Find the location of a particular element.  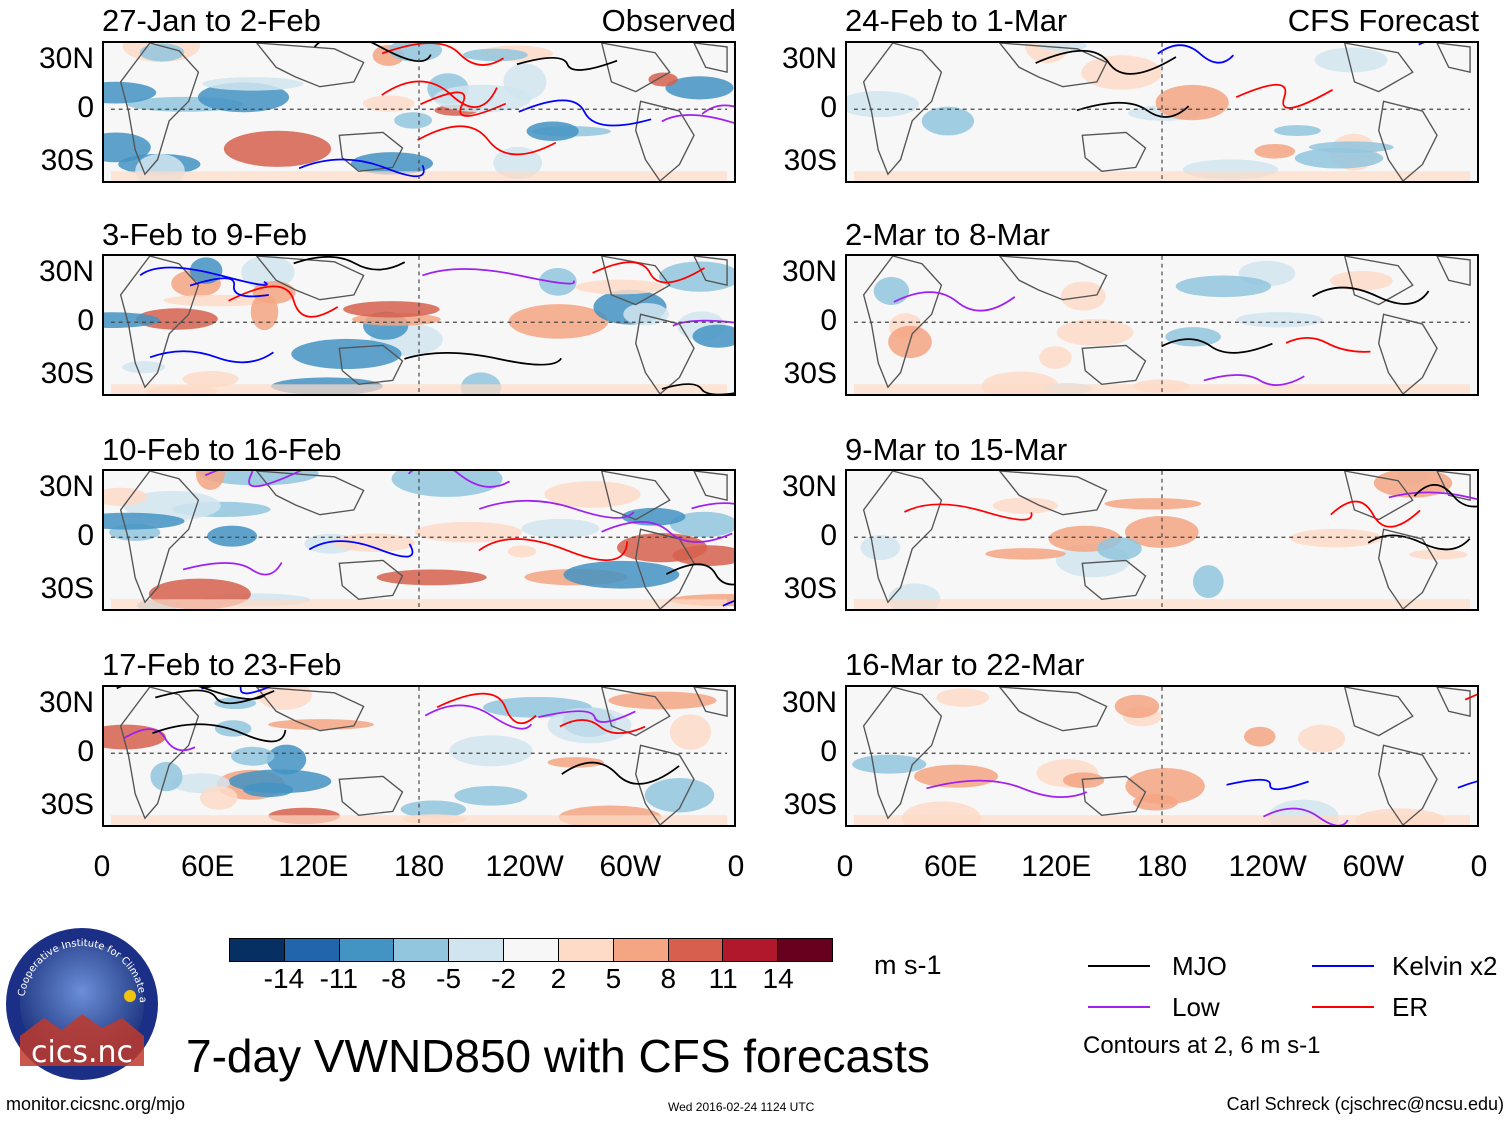

colorbar-tick-label: -11 is located at coordinates (338, 978).